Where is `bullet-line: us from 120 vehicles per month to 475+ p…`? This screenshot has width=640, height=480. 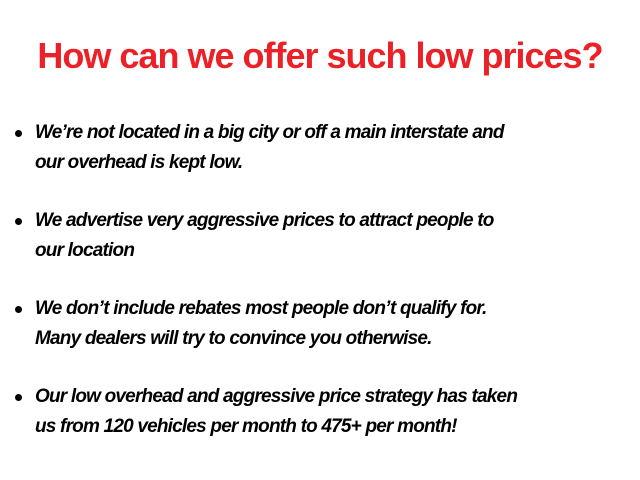 bullet-line: us from 120 vehicles per month to 475+ p… is located at coordinates (246, 426).